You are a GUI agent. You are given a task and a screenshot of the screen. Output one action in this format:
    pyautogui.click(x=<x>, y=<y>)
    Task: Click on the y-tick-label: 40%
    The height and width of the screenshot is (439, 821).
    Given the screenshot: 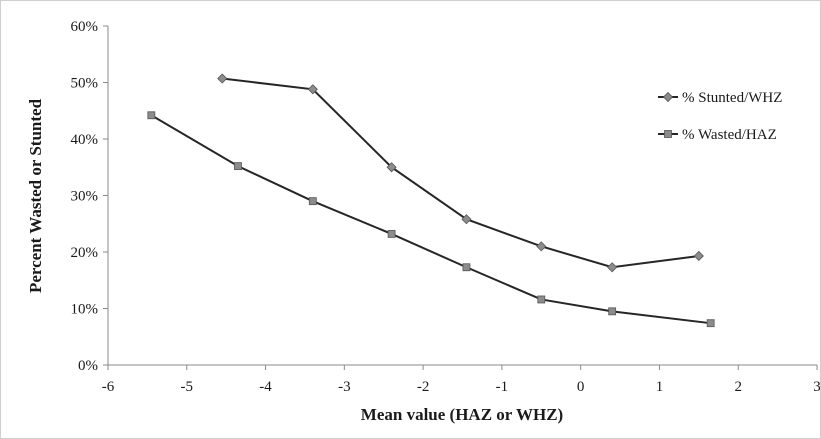 What is the action you would take?
    pyautogui.click(x=85, y=140)
    